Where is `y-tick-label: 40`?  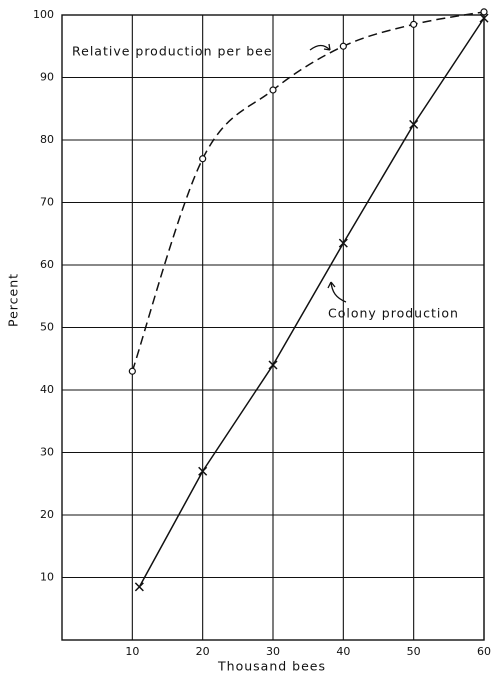 y-tick-label: 40 is located at coordinates (47, 389).